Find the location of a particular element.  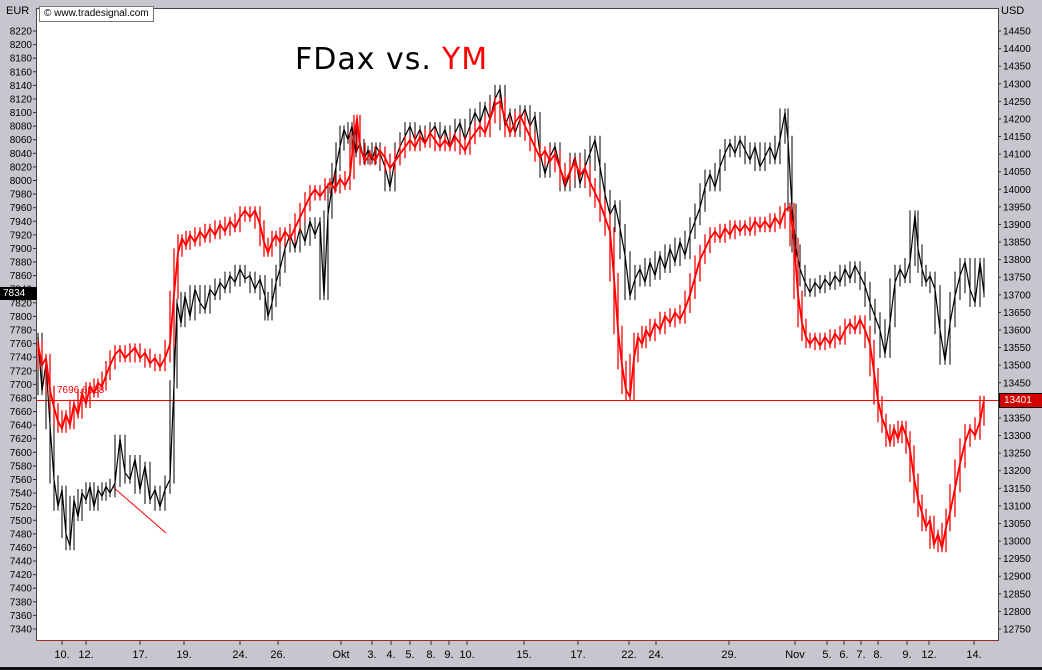

date-axis-label: 3. is located at coordinates (371, 655).